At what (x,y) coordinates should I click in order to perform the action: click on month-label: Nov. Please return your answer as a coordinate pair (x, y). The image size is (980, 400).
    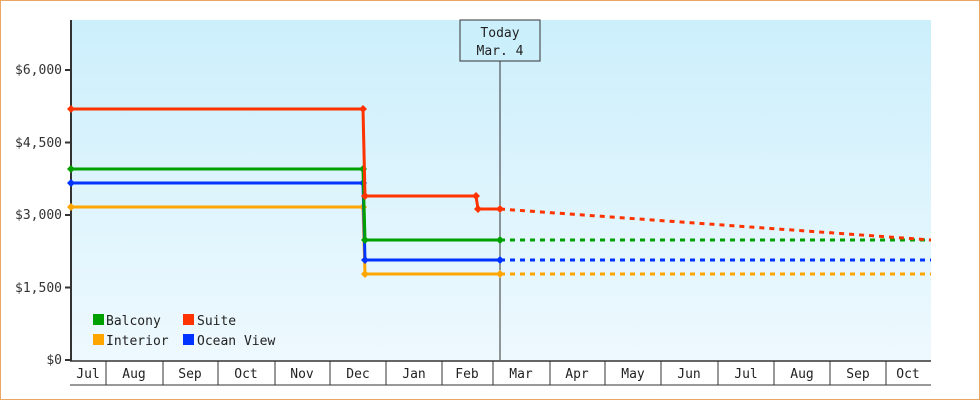
    Looking at the image, I should click on (302, 374).